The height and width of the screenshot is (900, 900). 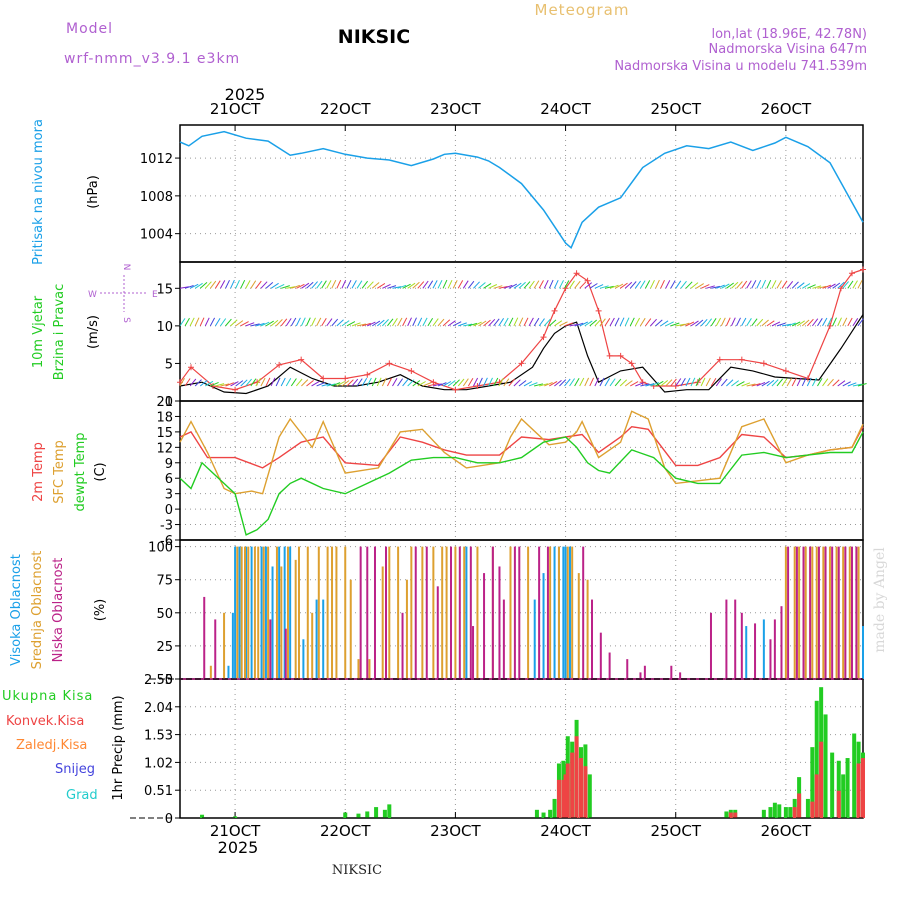 I want to click on pressure-line, so click(x=521, y=190).